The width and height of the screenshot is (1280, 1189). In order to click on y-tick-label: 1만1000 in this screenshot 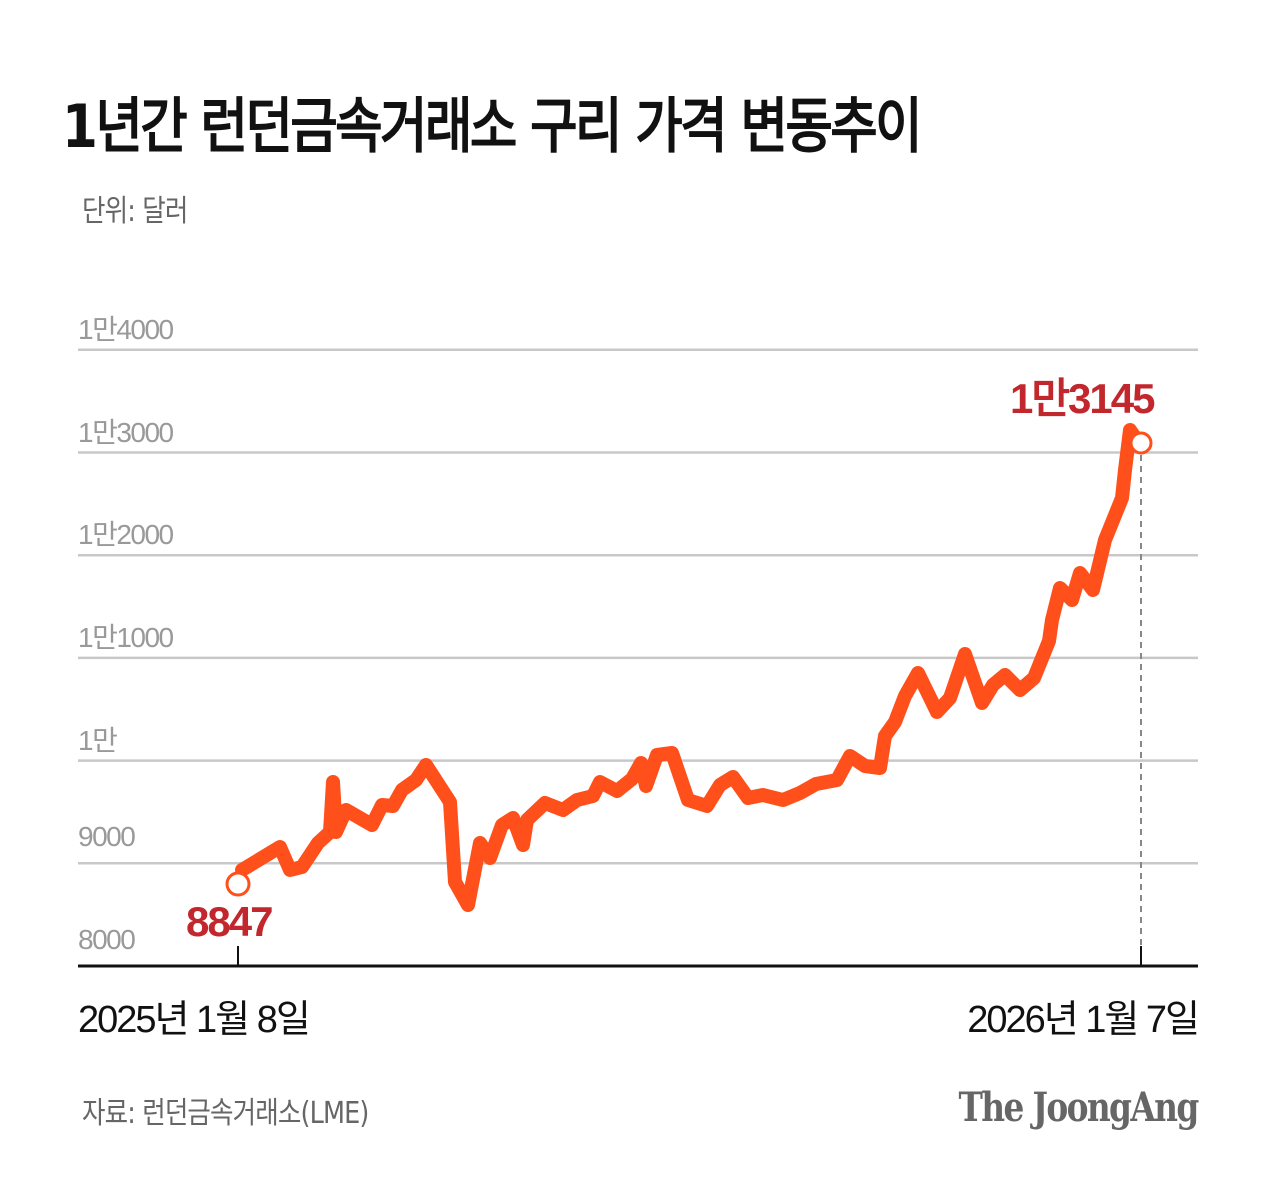, I will do `click(126, 637)`.